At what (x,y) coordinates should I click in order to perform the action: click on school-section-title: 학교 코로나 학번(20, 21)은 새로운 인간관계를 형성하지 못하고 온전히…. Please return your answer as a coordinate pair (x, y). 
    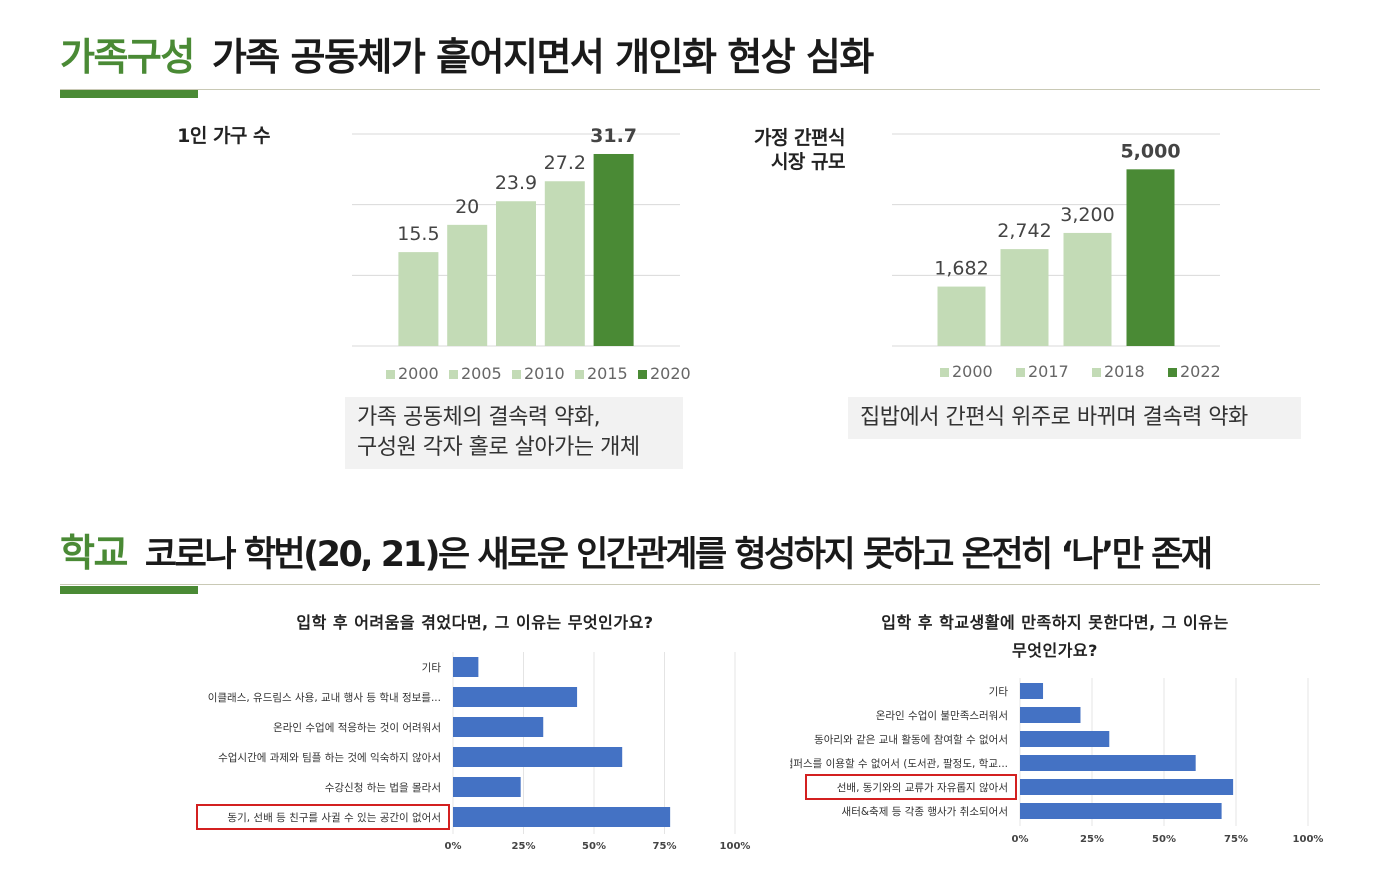
    Looking at the image, I should click on (636, 549).